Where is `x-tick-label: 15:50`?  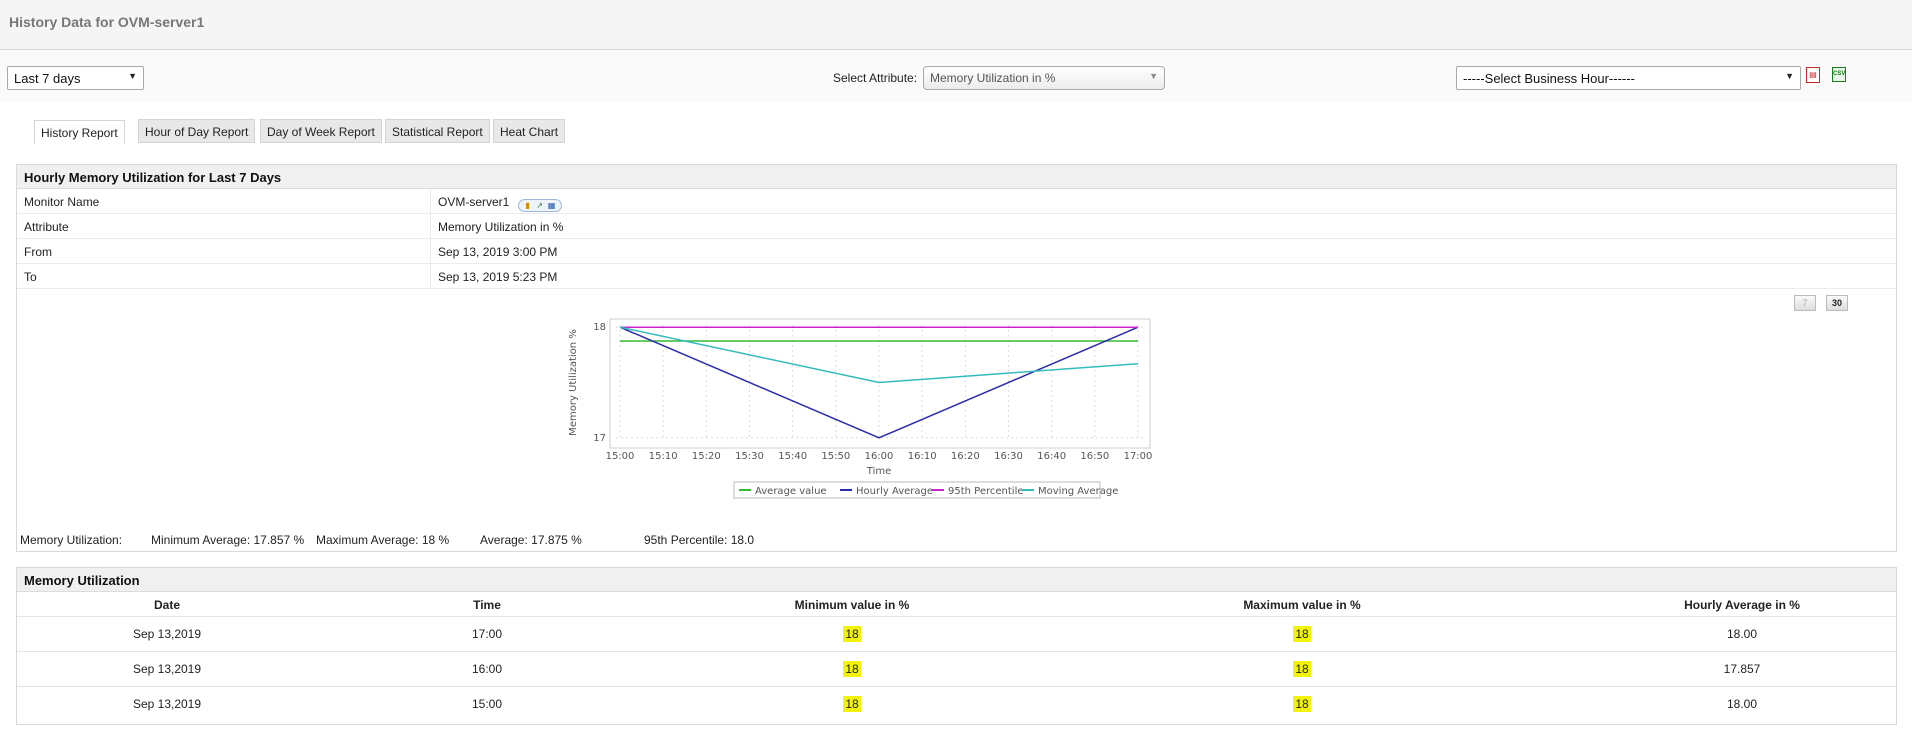
x-tick-label: 15:50 is located at coordinates (835, 456).